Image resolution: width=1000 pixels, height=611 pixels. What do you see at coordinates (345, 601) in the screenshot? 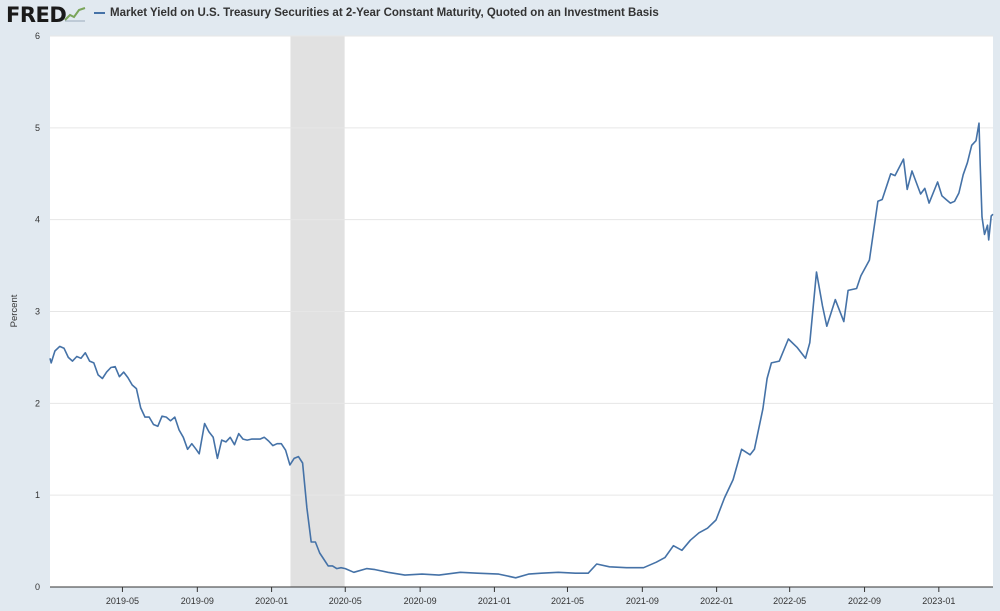
I see `x-tick-label: 2020-05` at bounding box center [345, 601].